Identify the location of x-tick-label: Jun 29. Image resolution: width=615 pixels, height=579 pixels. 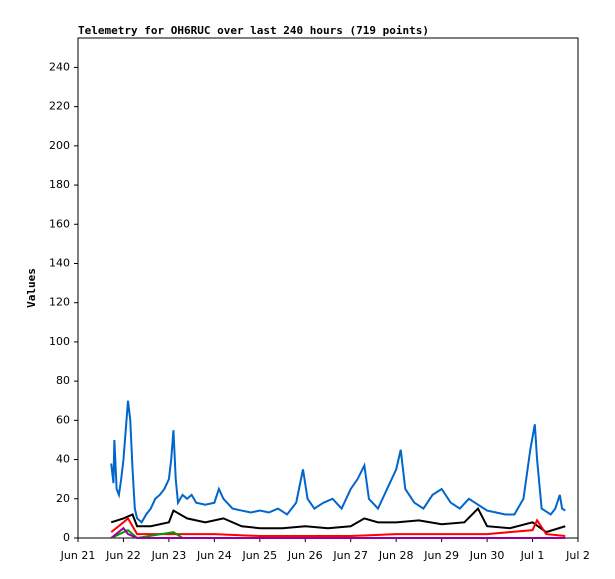
(441, 555).